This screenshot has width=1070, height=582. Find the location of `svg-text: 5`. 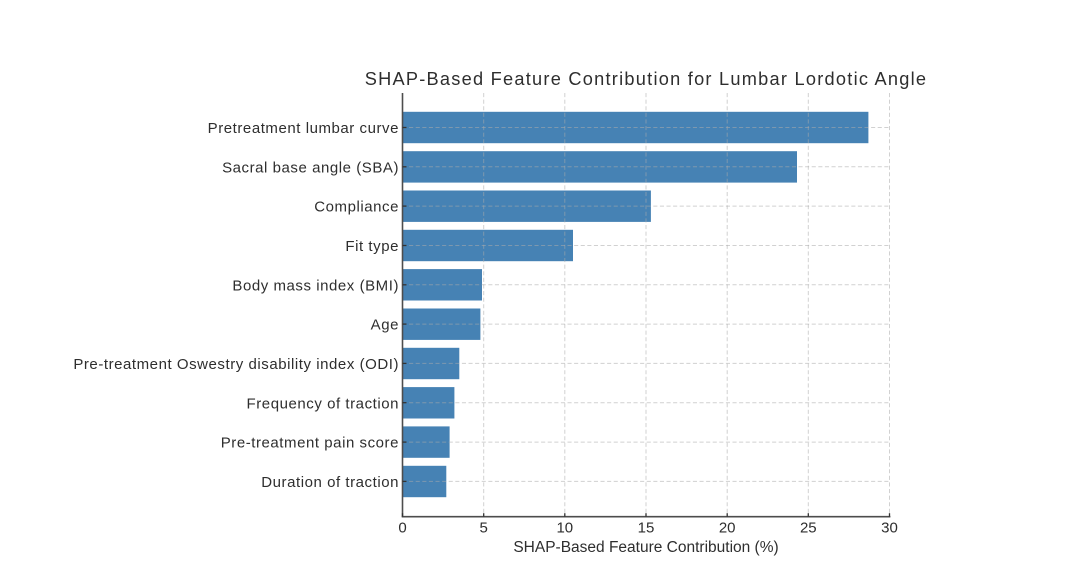

svg-text: 5 is located at coordinates (484, 527).